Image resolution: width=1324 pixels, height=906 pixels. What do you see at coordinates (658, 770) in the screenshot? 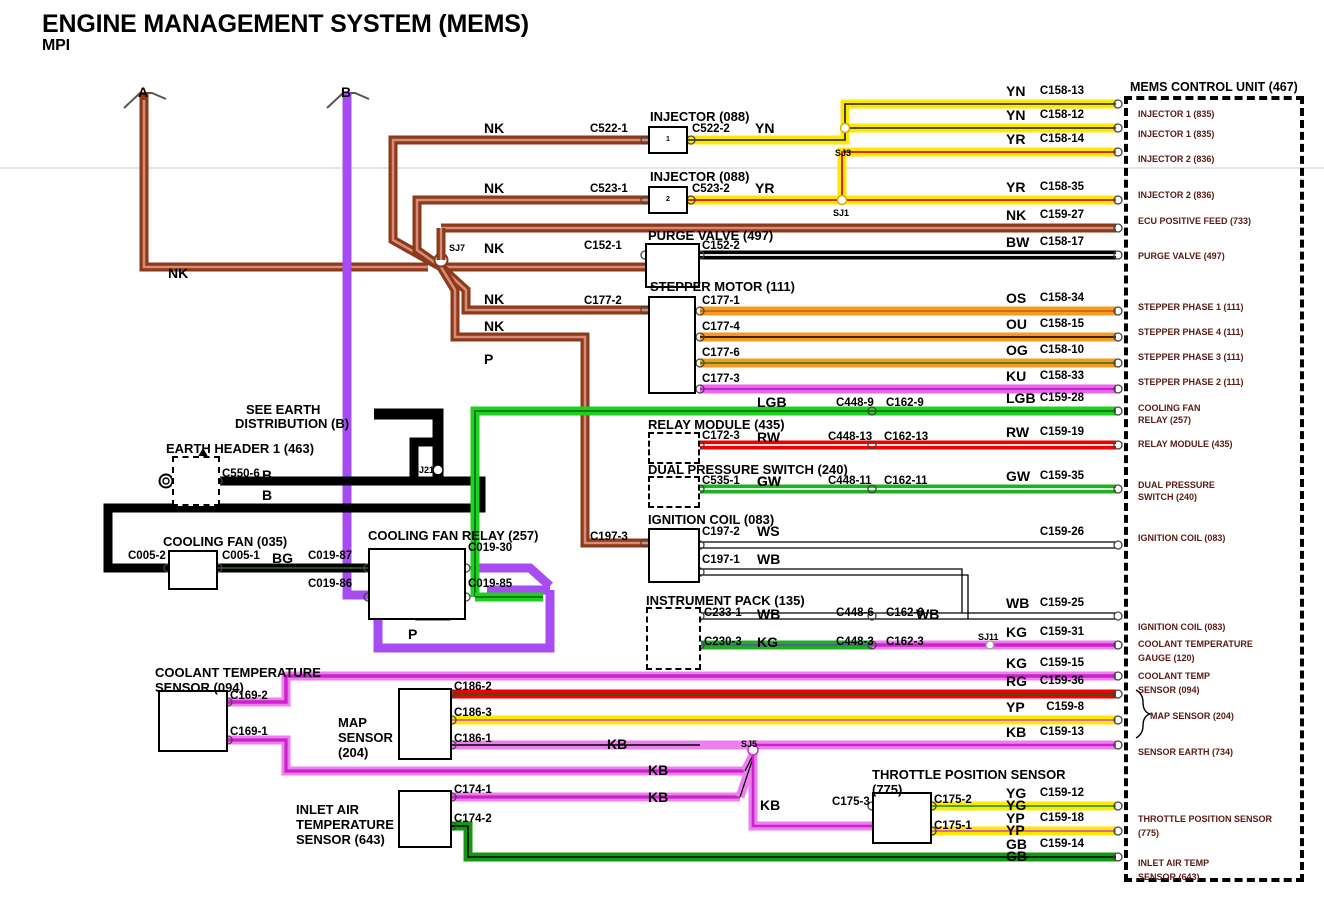
I see `wire-label-kb-mid: KB` at bounding box center [658, 770].